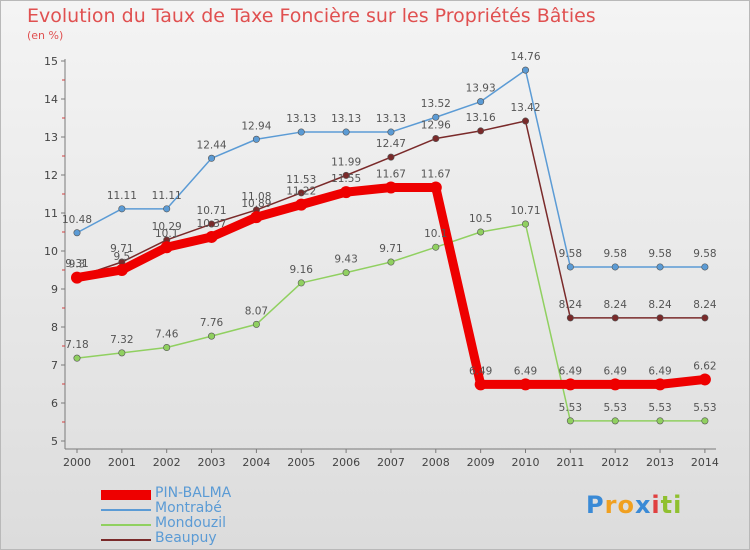 The image size is (750, 550). What do you see at coordinates (186, 538) in the screenshot?
I see `legend-label: Beaupuy` at bounding box center [186, 538].